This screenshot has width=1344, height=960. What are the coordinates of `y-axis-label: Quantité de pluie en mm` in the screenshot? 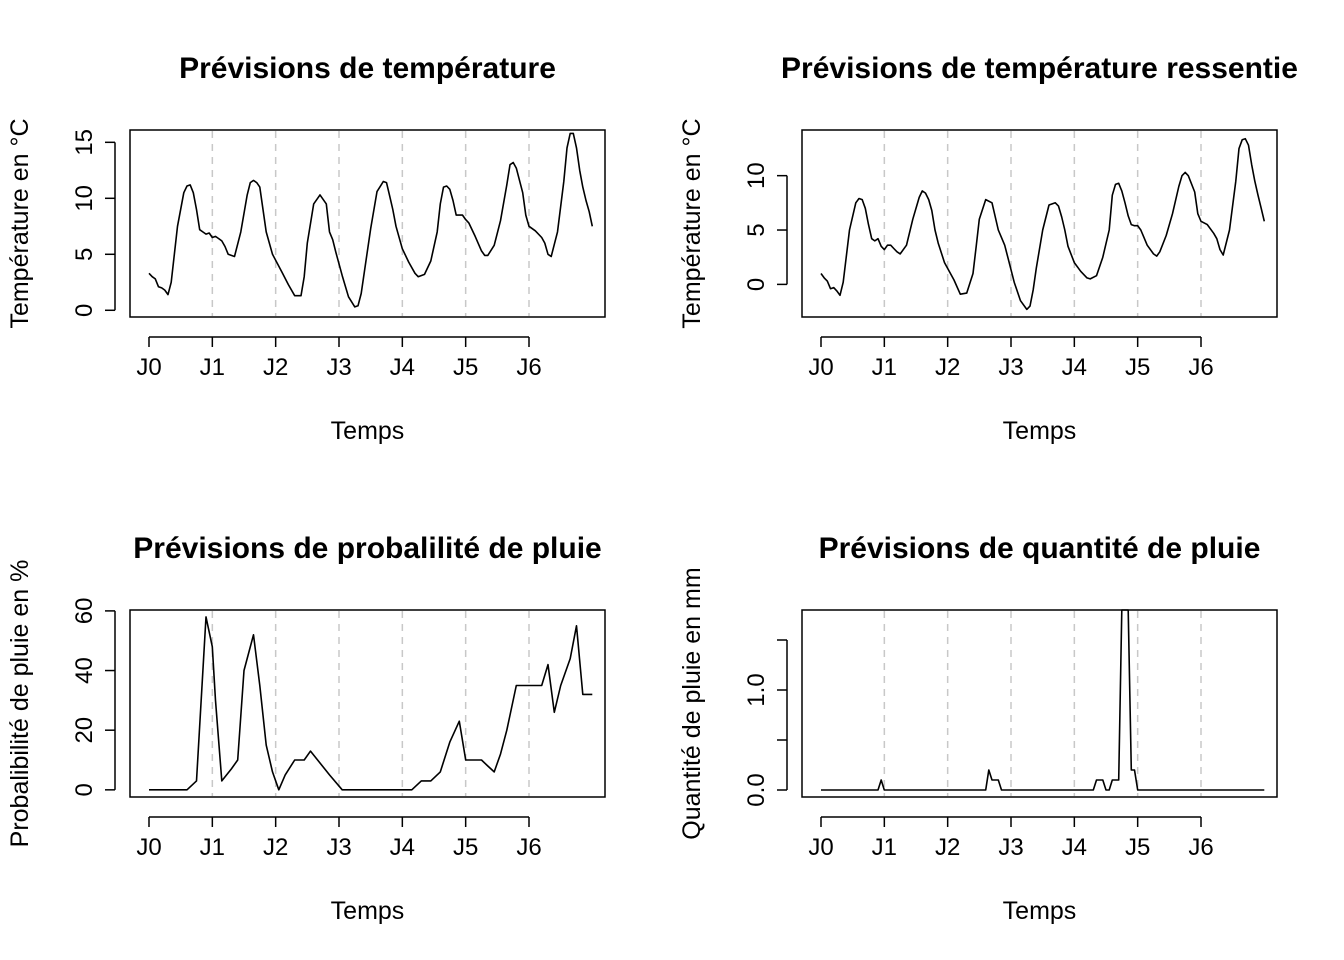 It's located at (692, 703).